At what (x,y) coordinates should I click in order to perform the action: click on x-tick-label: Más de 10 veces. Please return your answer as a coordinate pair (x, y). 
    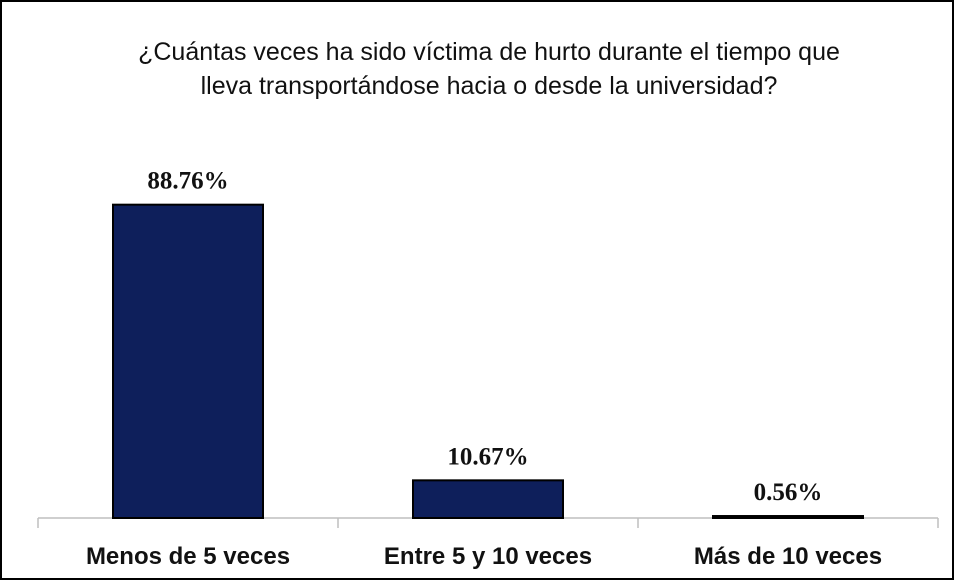
    Looking at the image, I should click on (788, 556).